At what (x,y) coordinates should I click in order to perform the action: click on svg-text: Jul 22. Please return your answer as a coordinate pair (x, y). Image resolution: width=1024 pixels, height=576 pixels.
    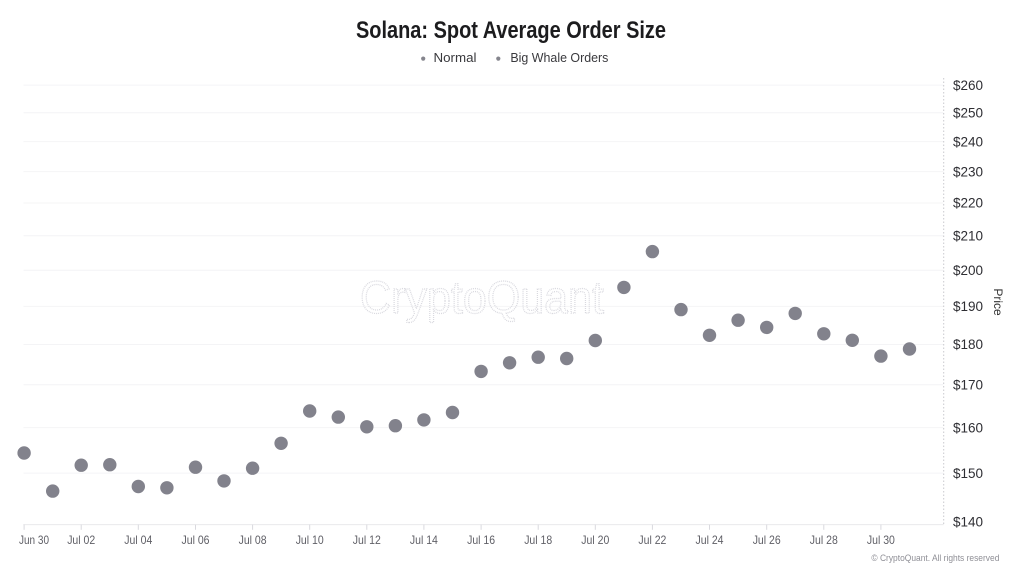
    Looking at the image, I should click on (652, 540).